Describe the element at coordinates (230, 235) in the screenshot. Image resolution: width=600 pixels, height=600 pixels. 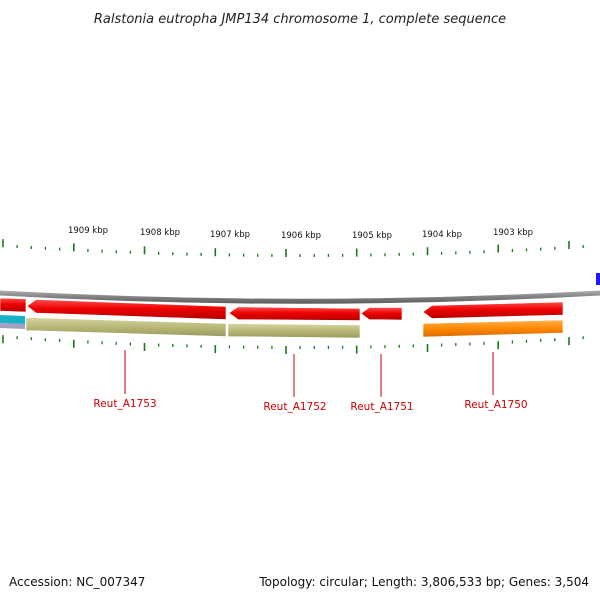
I see `scale-label: 1907 kbp` at that location.